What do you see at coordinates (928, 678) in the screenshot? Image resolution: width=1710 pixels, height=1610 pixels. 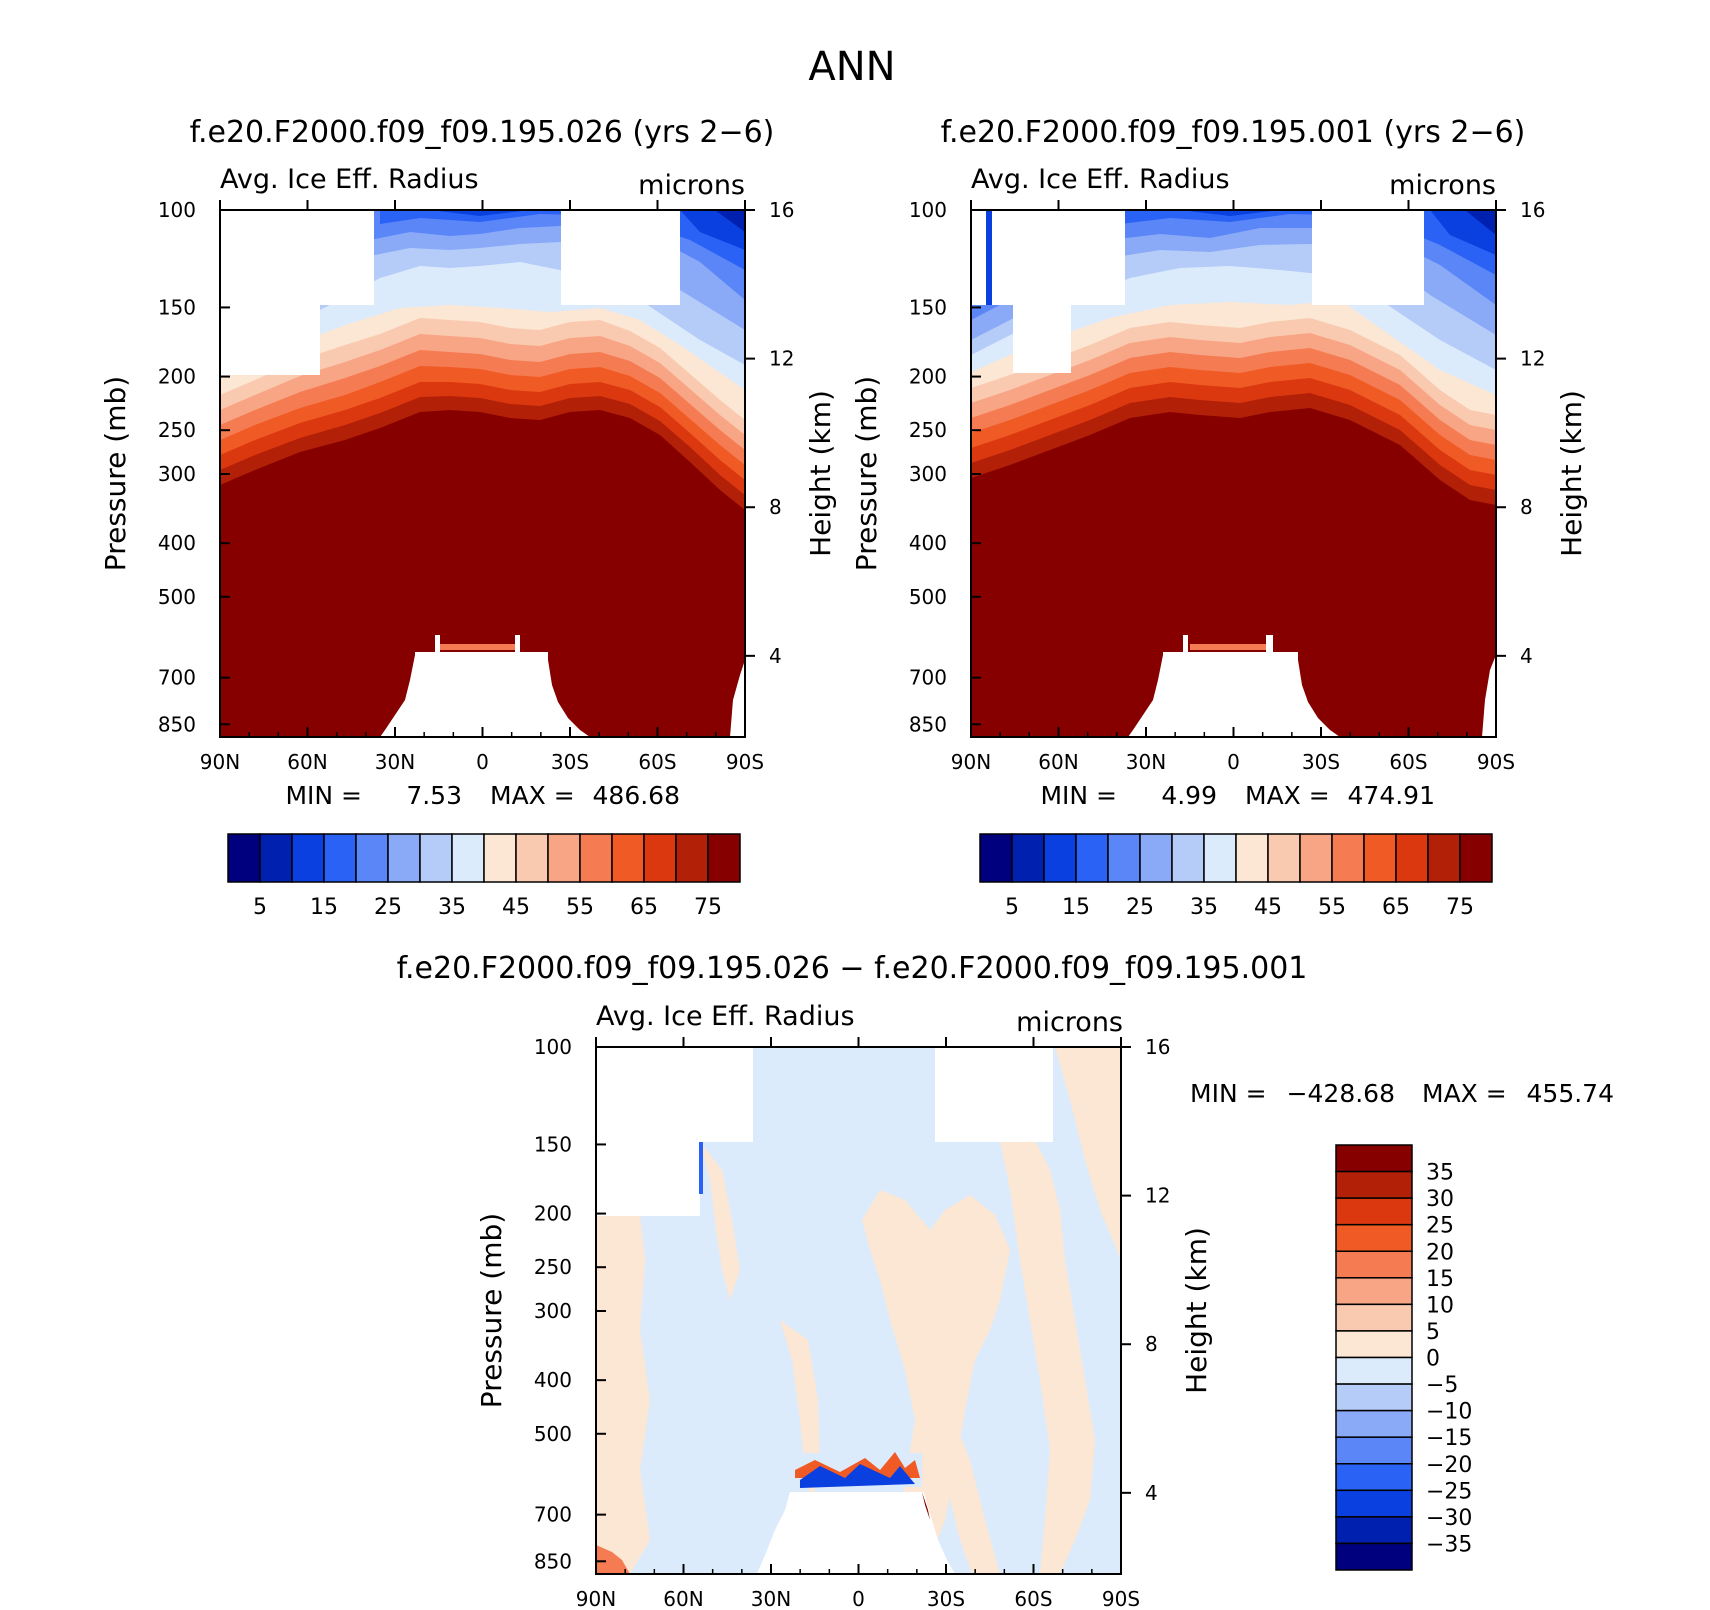 I see `panel-b-y-tick-label: 700` at bounding box center [928, 678].